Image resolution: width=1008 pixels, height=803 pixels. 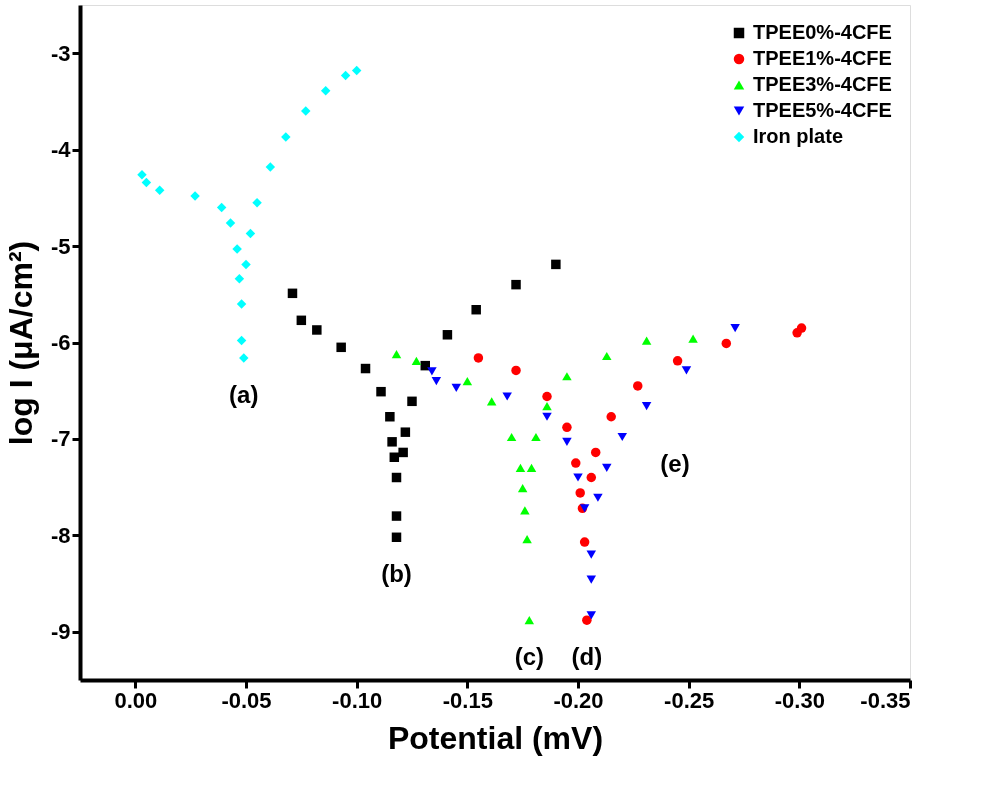 I want to click on legend-label: TPEE1%-4CFE, so click(x=822, y=58).